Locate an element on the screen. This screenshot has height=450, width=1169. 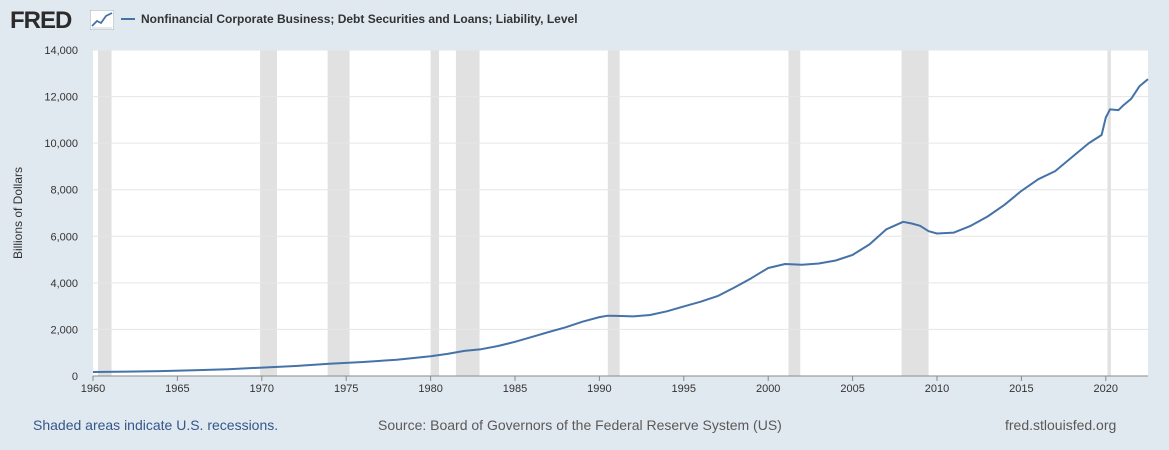
y-tick-label: 4,000 is located at coordinates (64, 284).